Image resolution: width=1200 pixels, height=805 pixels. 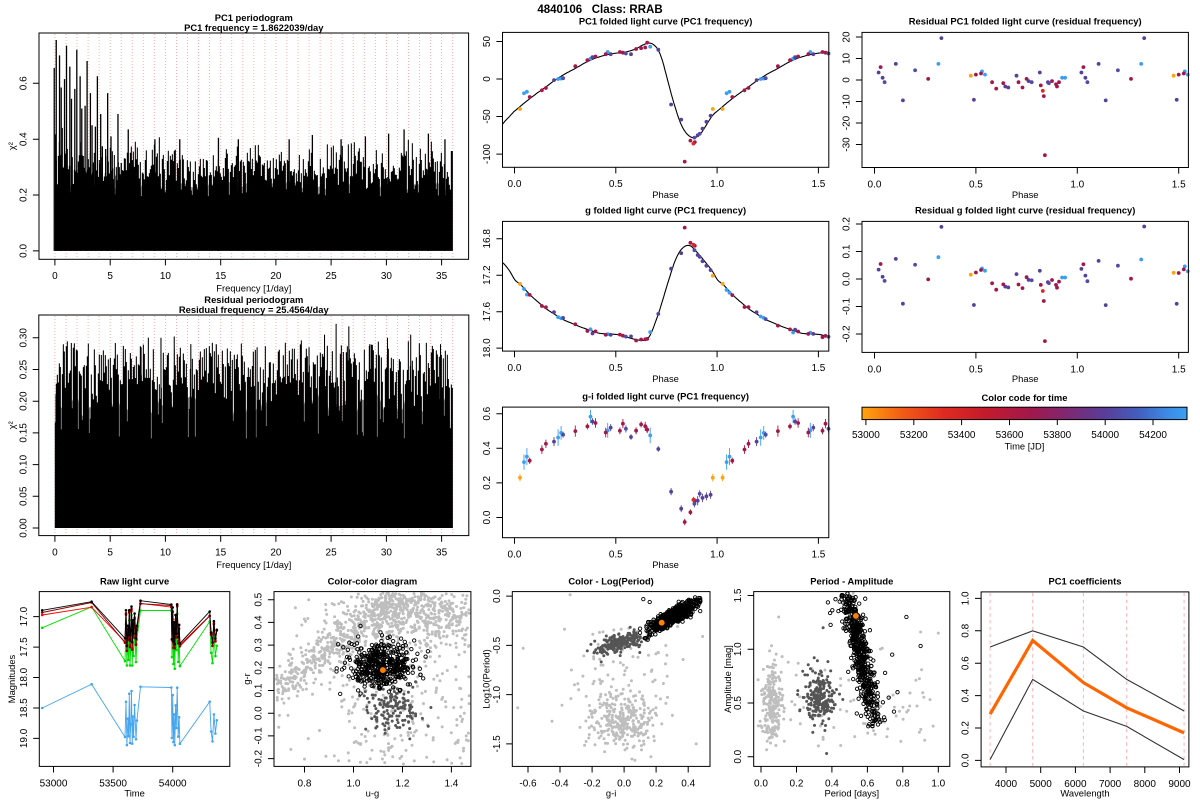 I want to click on svg-text: Time [JD], so click(x=1025, y=446).